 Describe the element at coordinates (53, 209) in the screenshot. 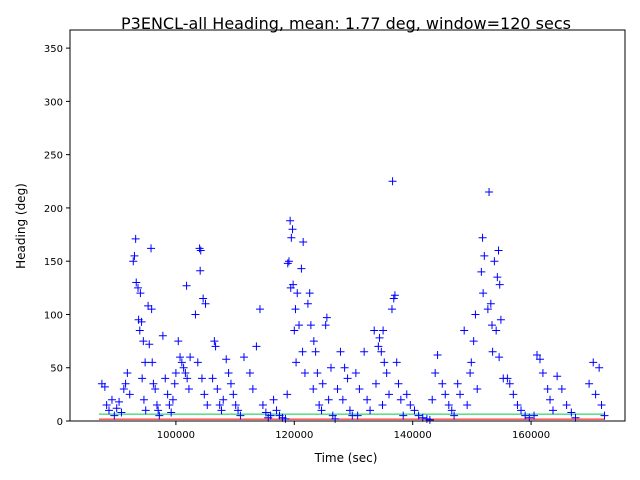

I see `y-tick-label: 200` at that location.